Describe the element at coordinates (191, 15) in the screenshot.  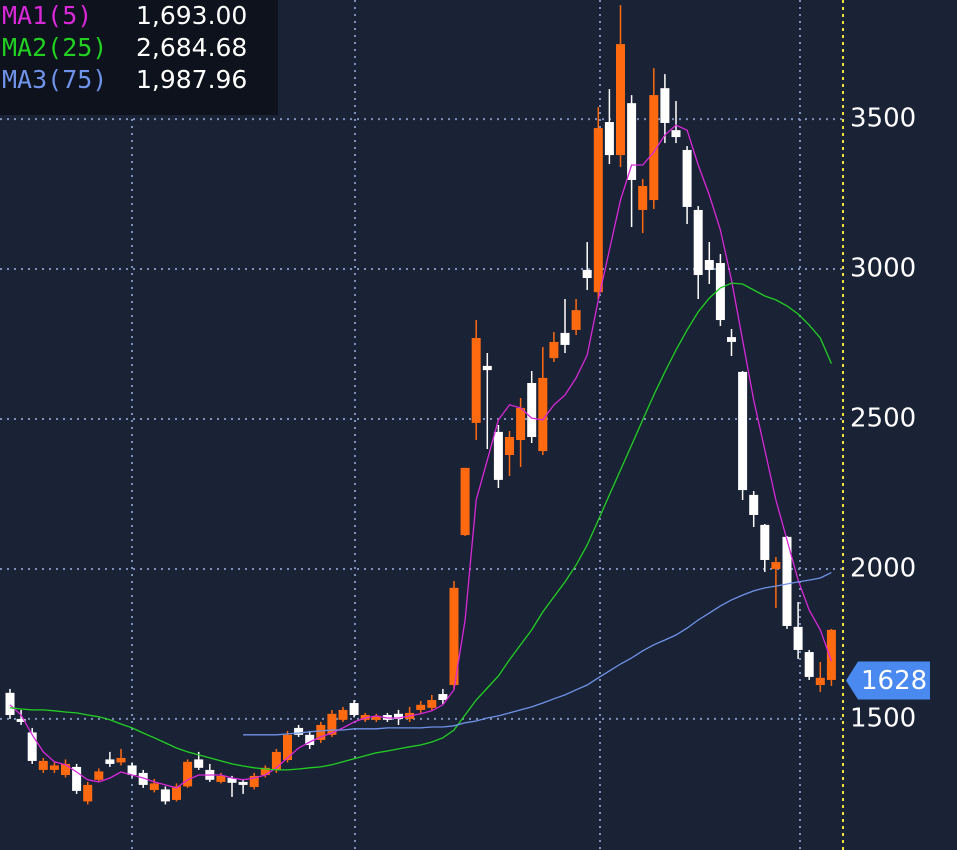
I see `legend-value: 1,693.00` at that location.